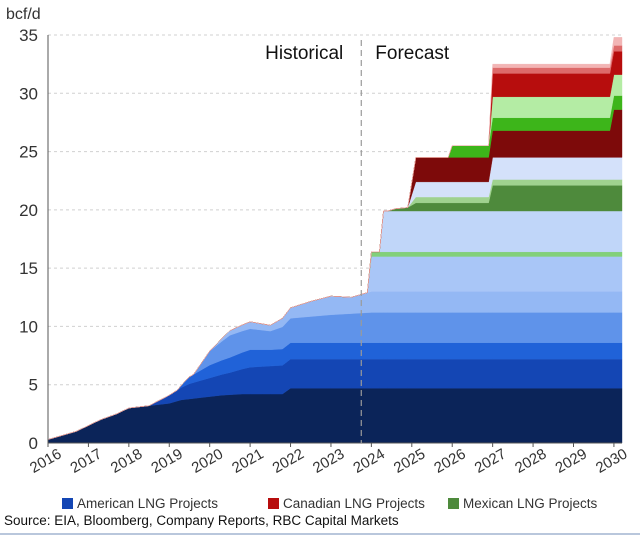 Image resolution: width=640 pixels, height=542 pixels. What do you see at coordinates (611, 460) in the screenshot?
I see `x-tick-2030: 2030` at bounding box center [611, 460].